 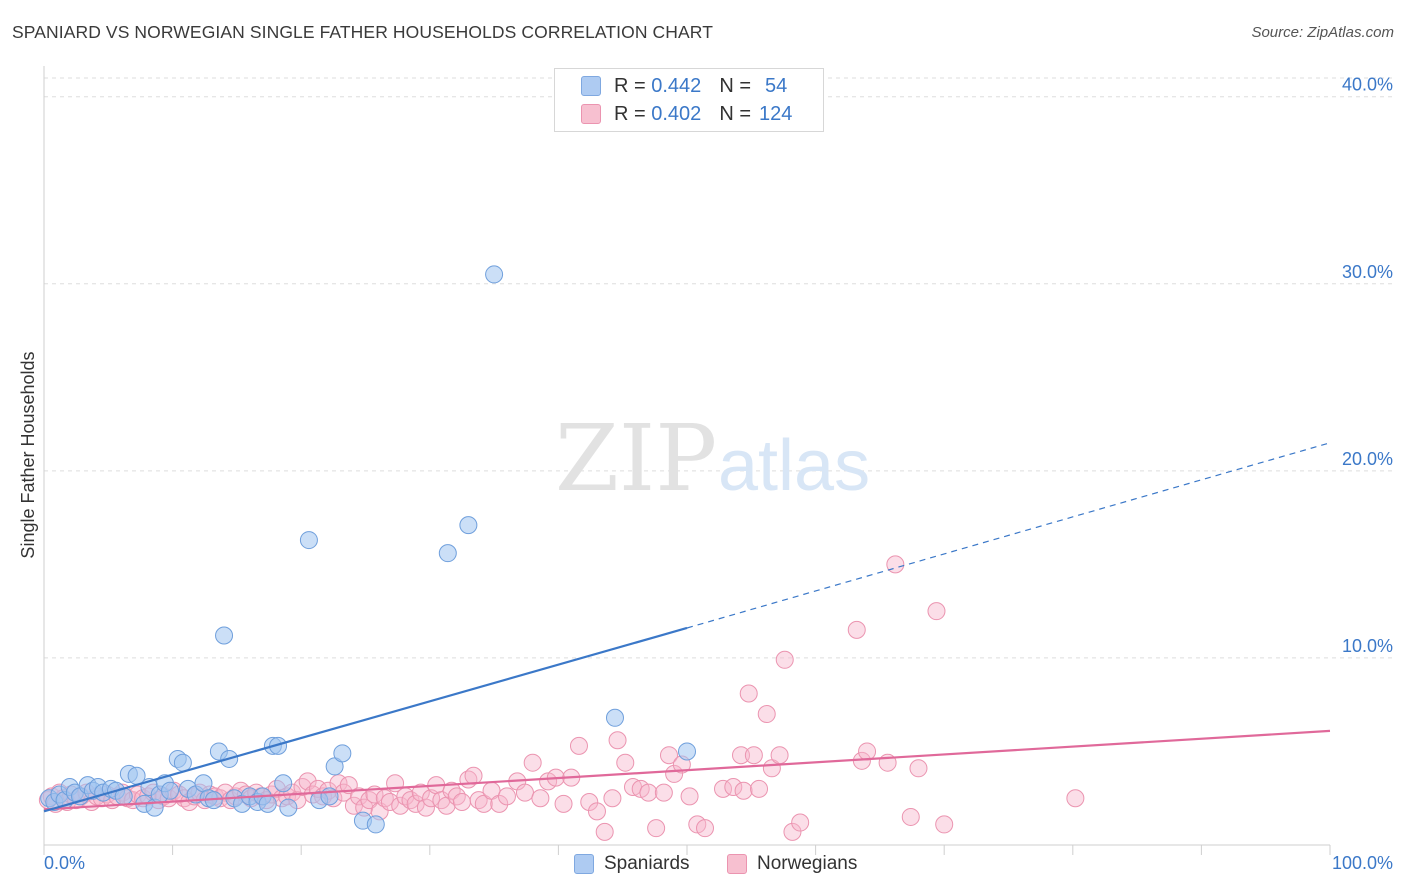 I want to click on norwegians-trend-line, so click(x=687, y=770).